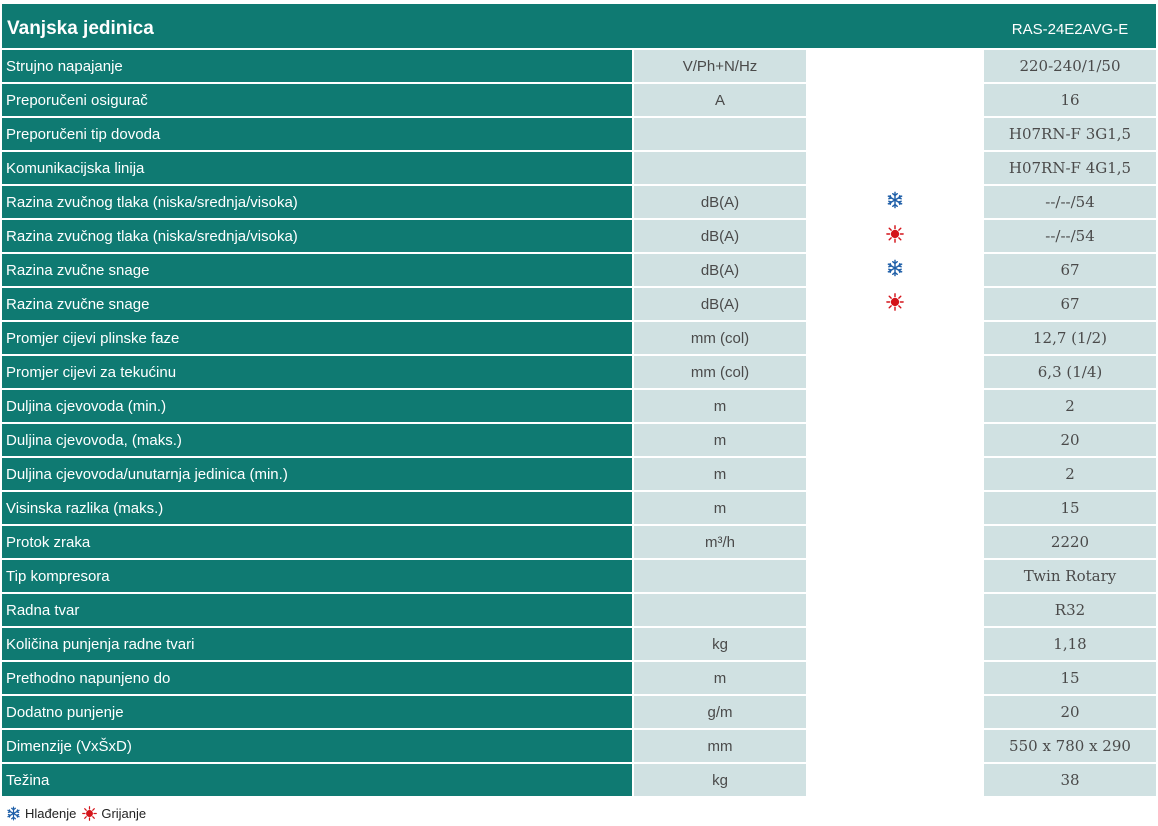 This screenshot has width=1158, height=826. I want to click on legend-cooling: Hlađenje, so click(41, 813).